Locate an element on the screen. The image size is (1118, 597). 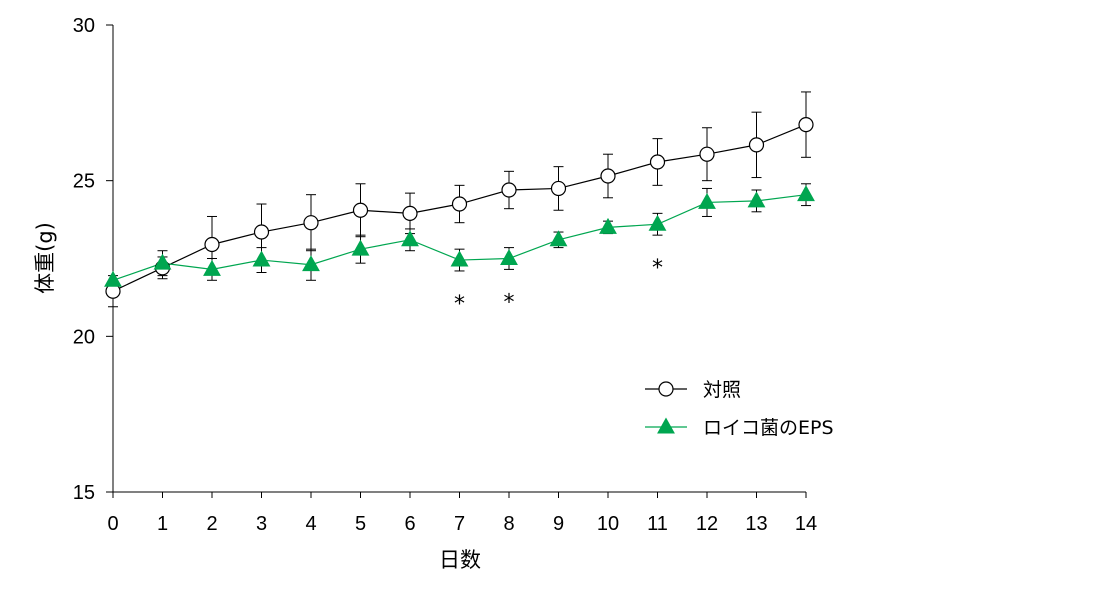
x-tick-label: 5 is located at coordinates (360, 524).